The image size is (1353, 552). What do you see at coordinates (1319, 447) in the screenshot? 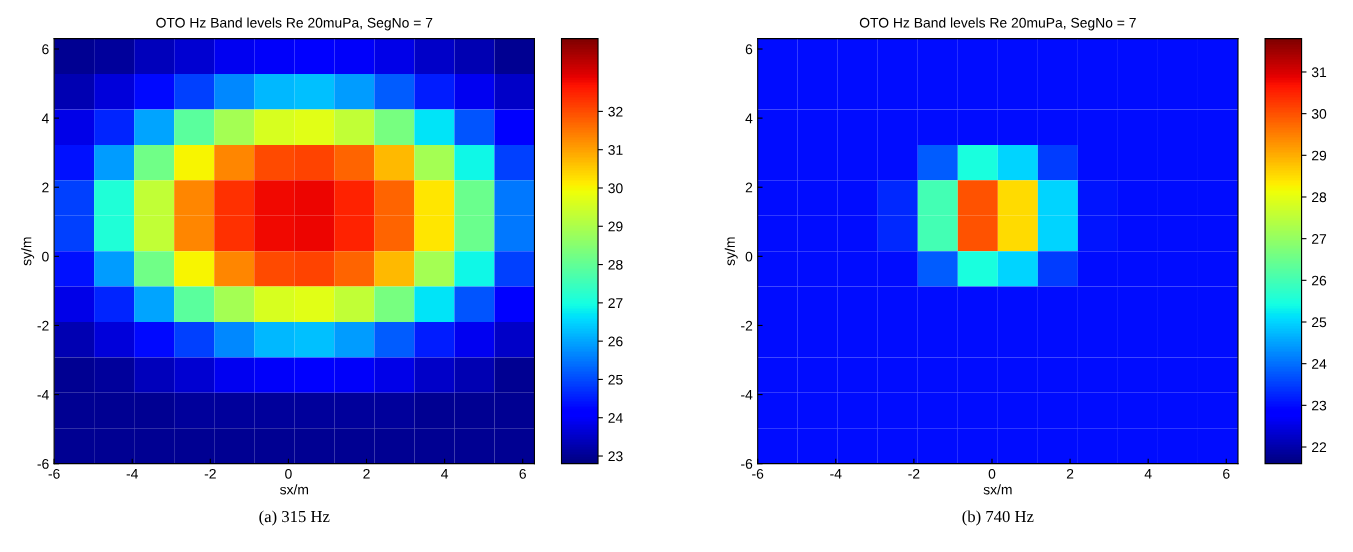
I see `color-bar-label: 22` at bounding box center [1319, 447].